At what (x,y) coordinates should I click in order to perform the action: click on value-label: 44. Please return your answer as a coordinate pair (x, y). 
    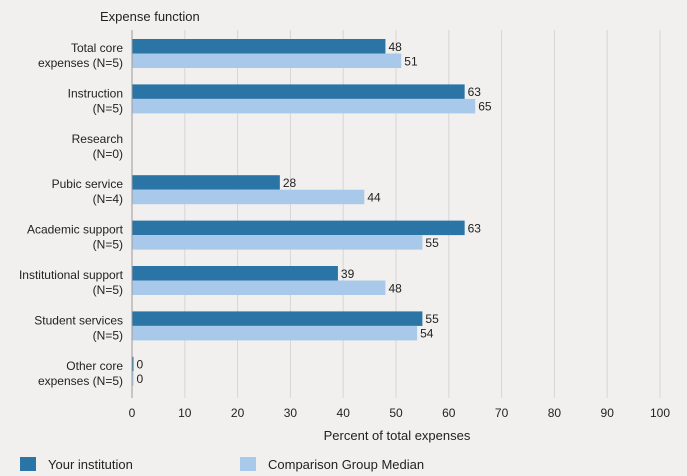
    Looking at the image, I should click on (374, 197).